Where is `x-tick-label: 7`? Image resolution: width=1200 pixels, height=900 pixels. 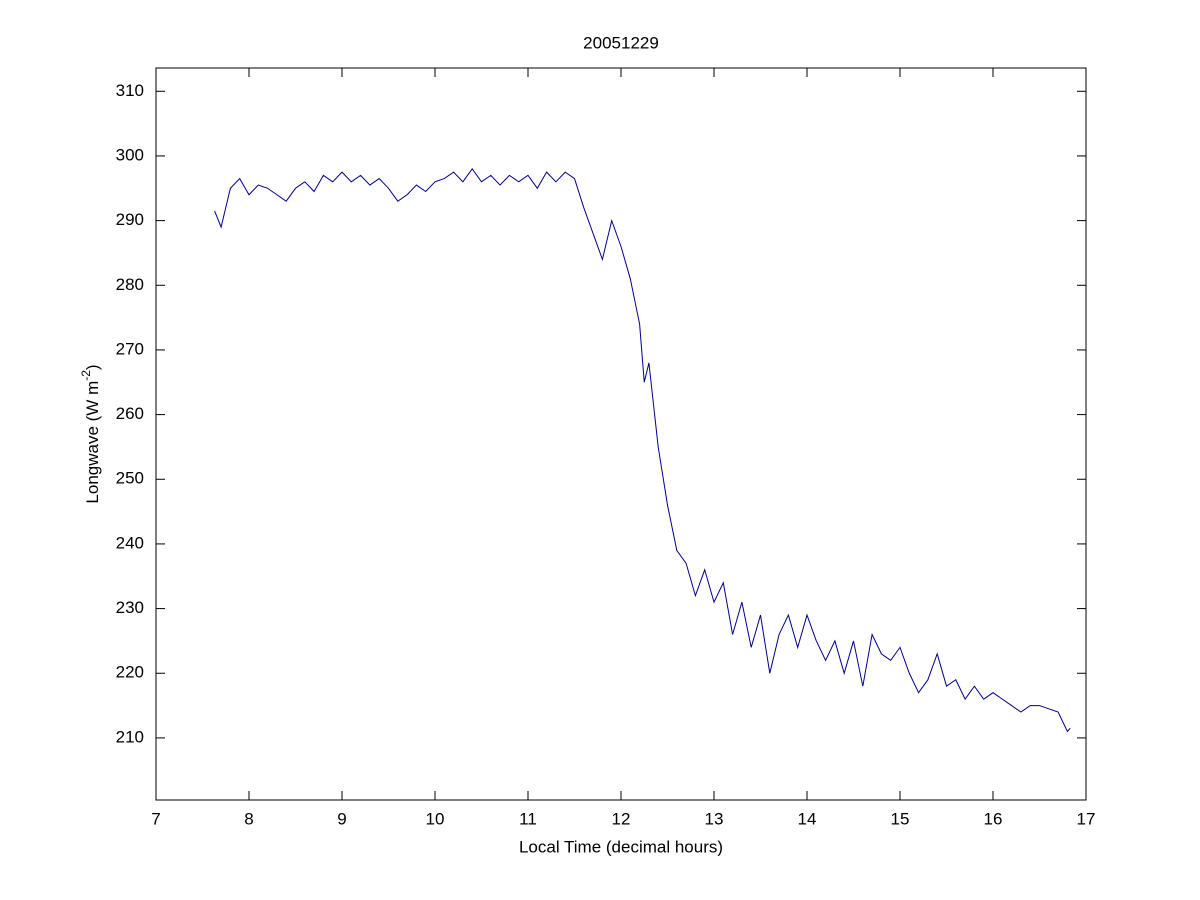
x-tick-label: 7 is located at coordinates (155, 818).